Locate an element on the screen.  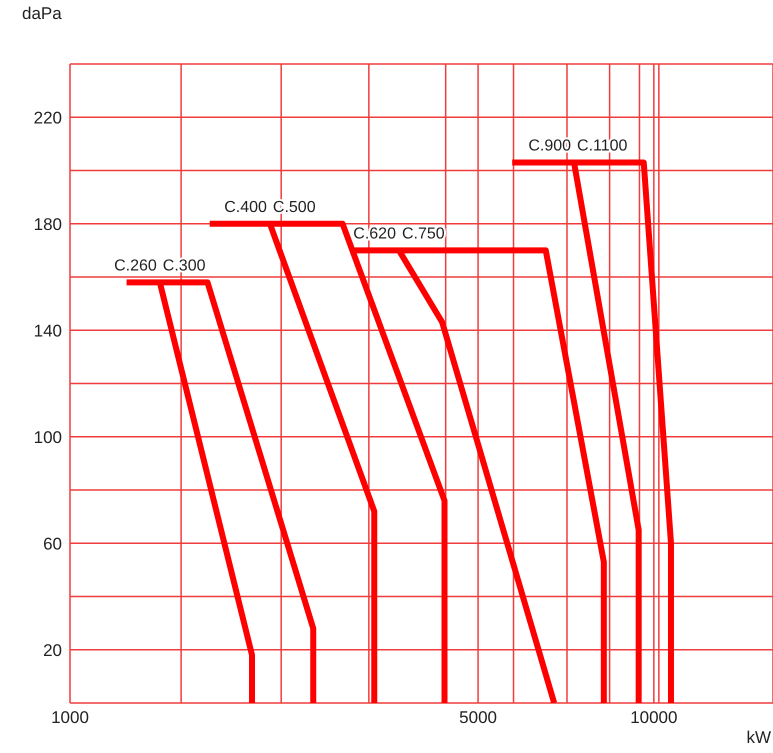
y-axis-title: daPa is located at coordinates (42, 14).